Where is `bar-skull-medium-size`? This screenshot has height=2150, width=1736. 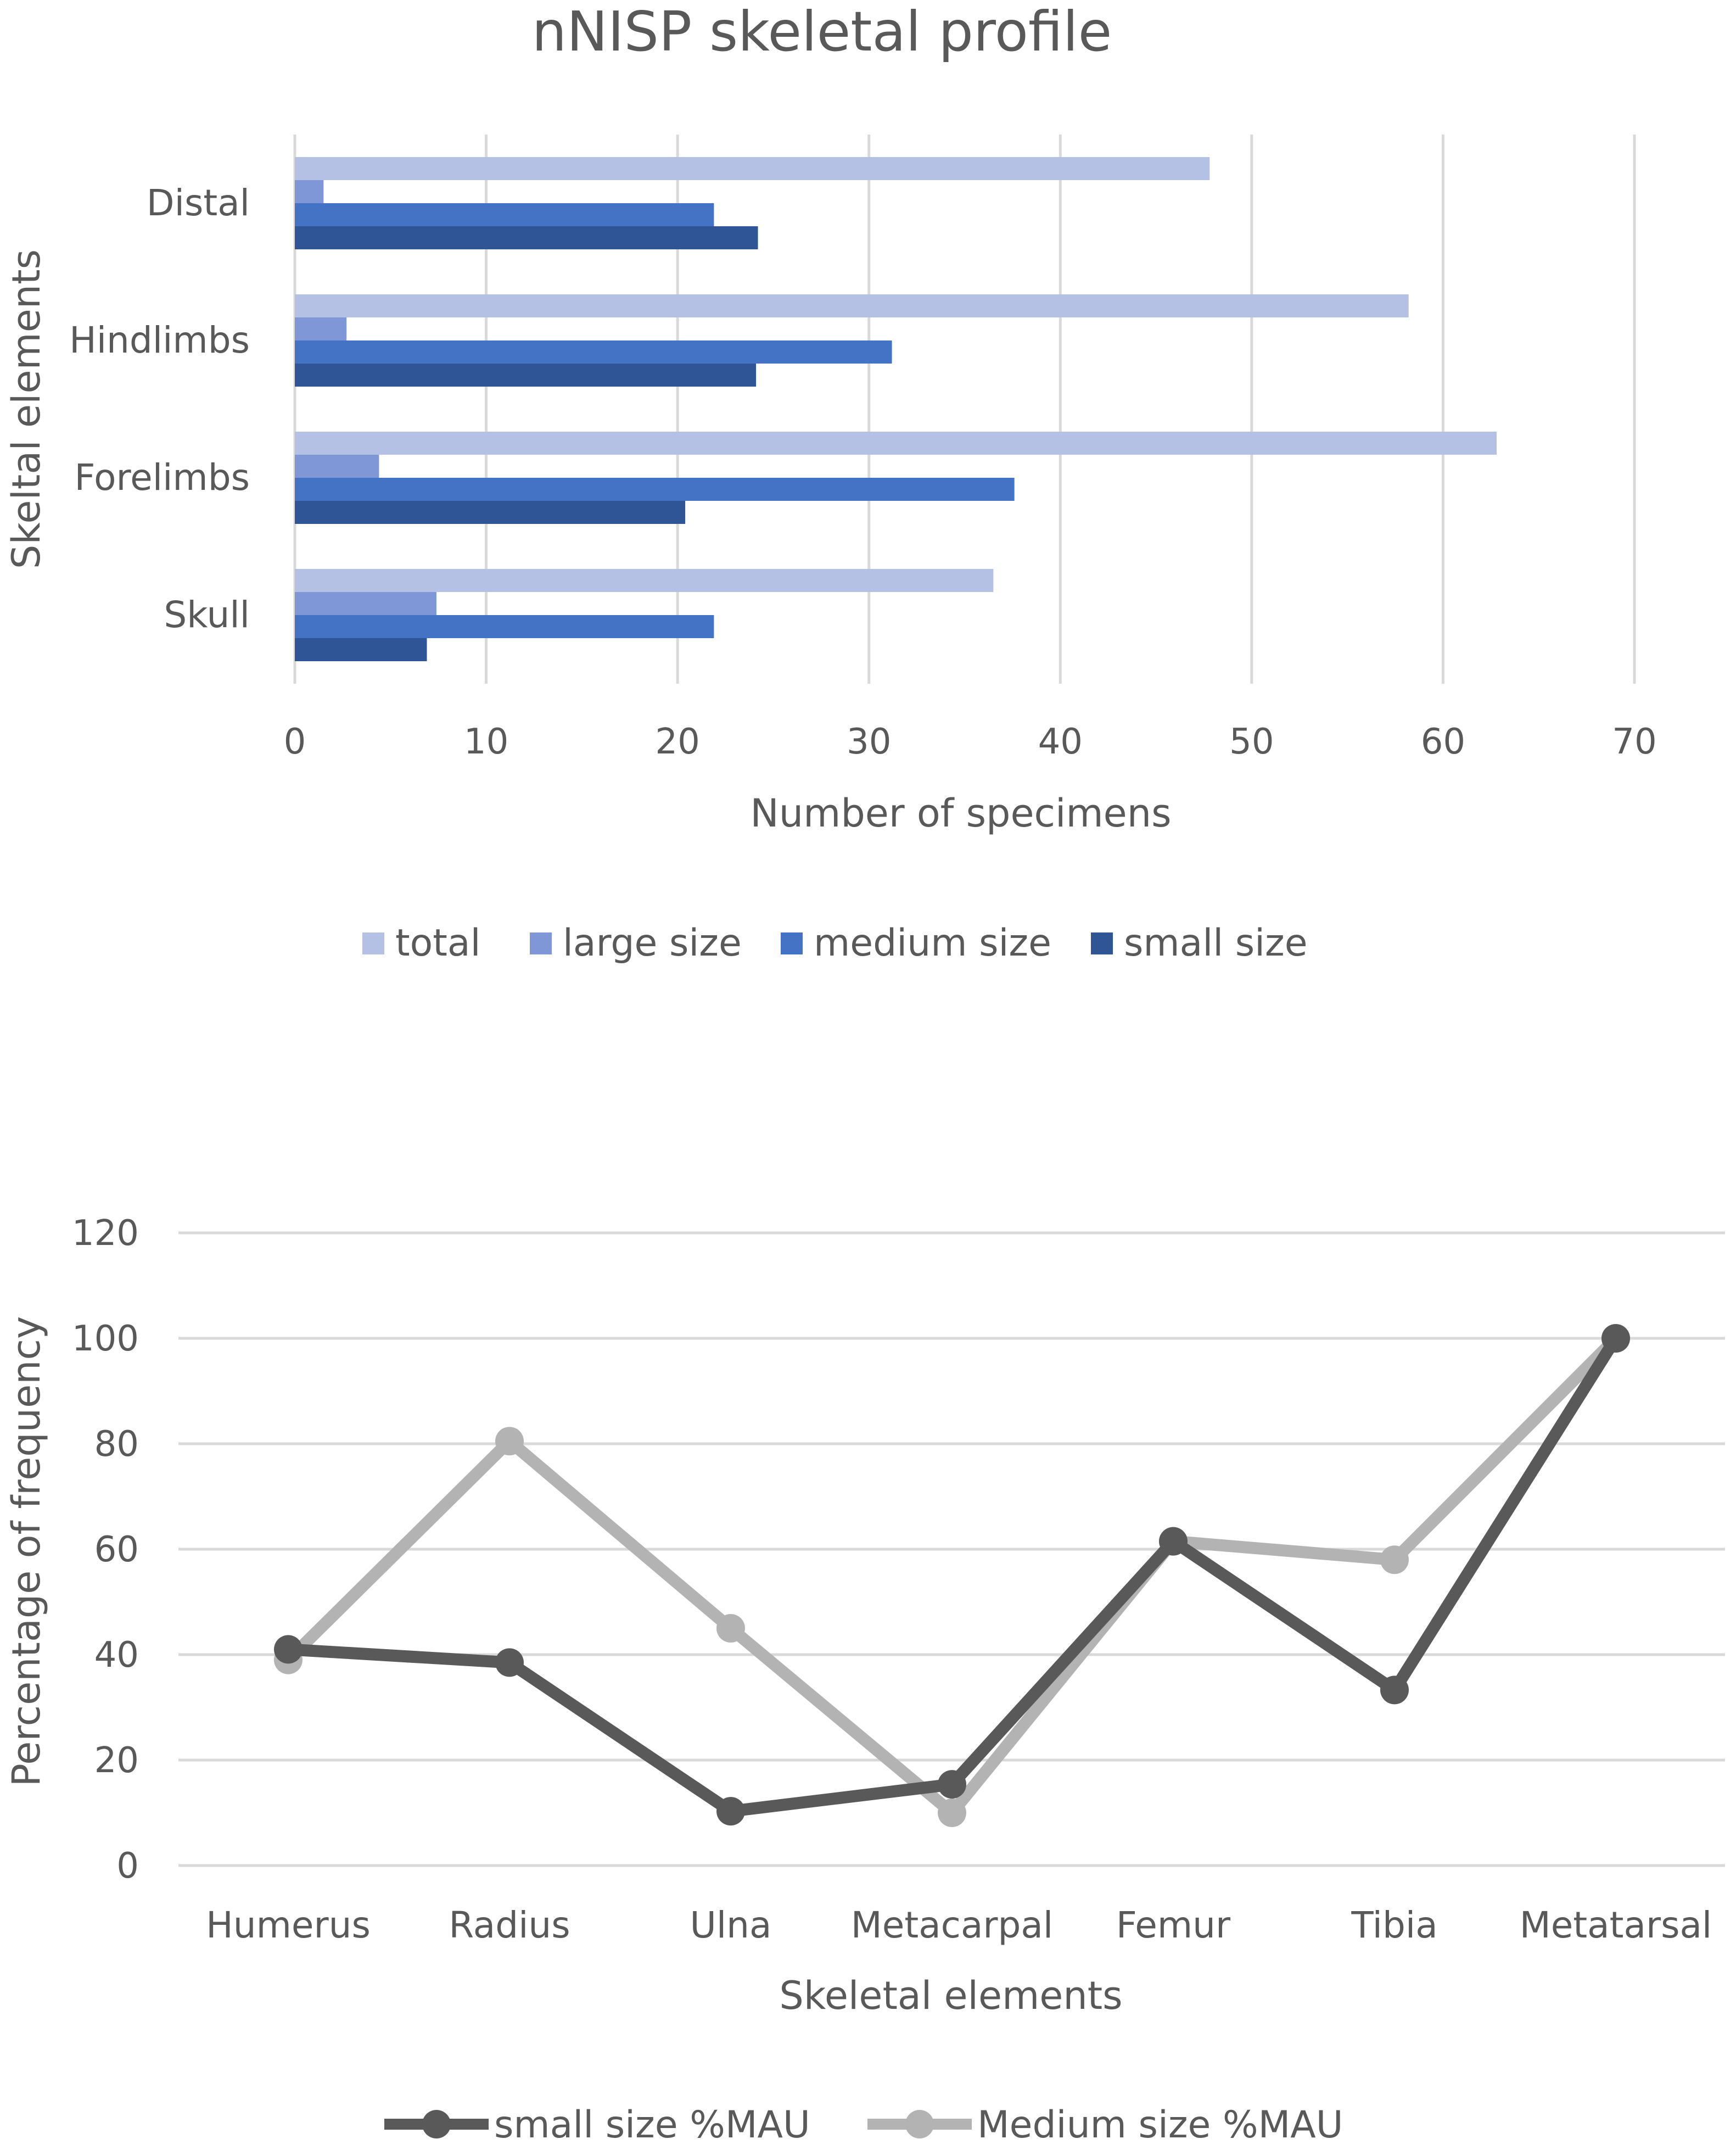 bar-skull-medium-size is located at coordinates (504, 626).